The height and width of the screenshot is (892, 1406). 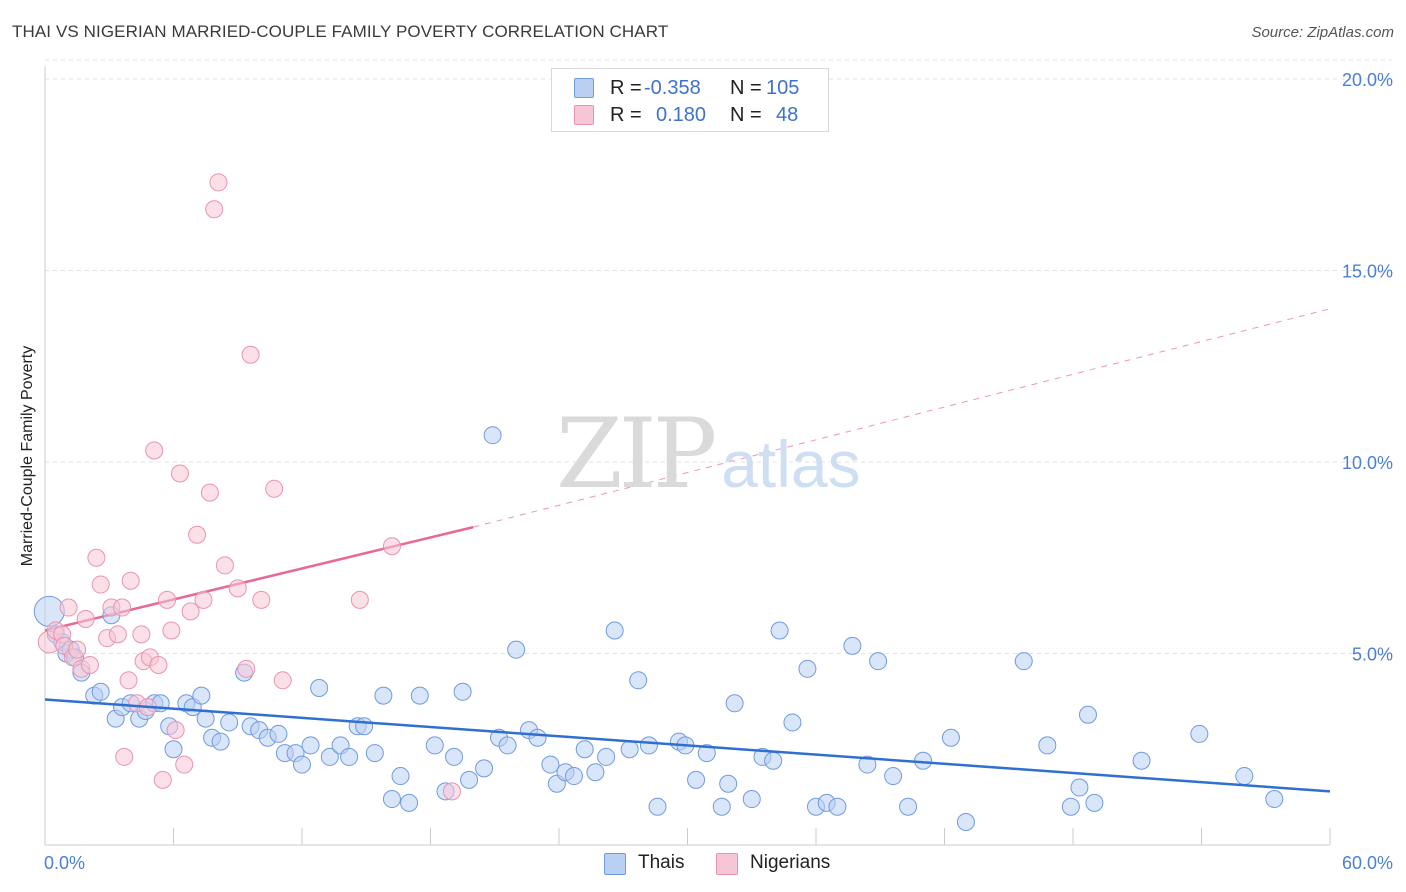 What do you see at coordinates (681, 115) in the screenshot?
I see `r-value: 0.180` at bounding box center [681, 115].